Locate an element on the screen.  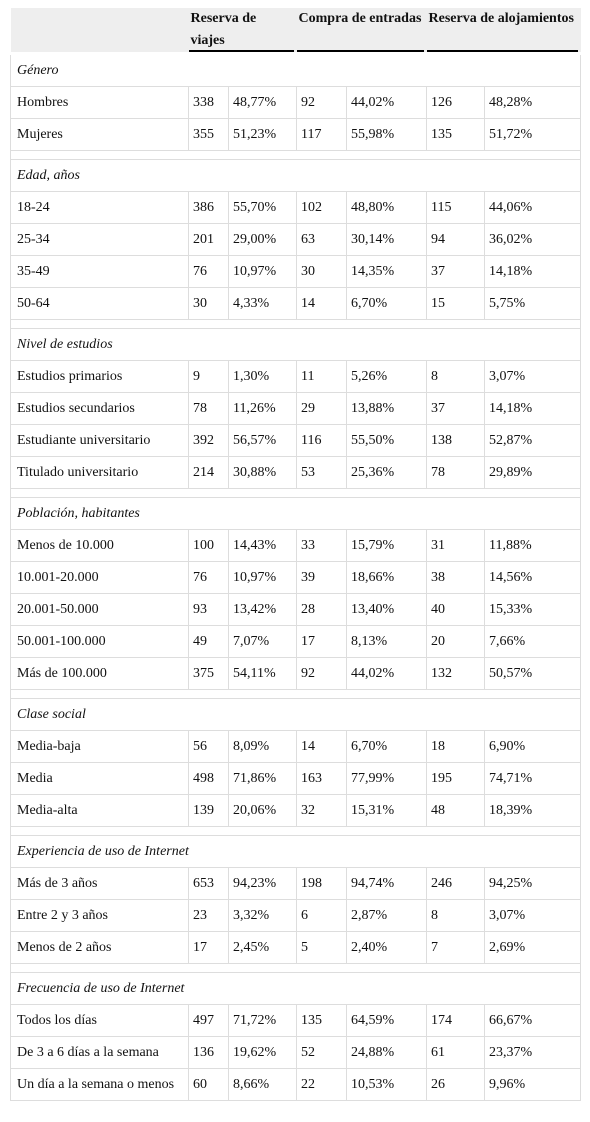
cell-value: 20,06% is located at coordinates (262, 810).